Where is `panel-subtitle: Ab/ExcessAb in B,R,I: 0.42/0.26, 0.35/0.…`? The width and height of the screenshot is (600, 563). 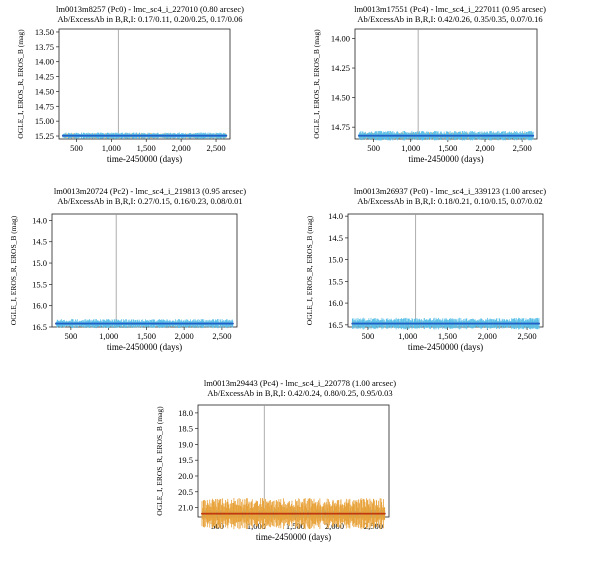 panel-subtitle: Ab/ExcessAb in B,R,I: 0.42/0.26, 0.35/0.… is located at coordinates (450, 19).